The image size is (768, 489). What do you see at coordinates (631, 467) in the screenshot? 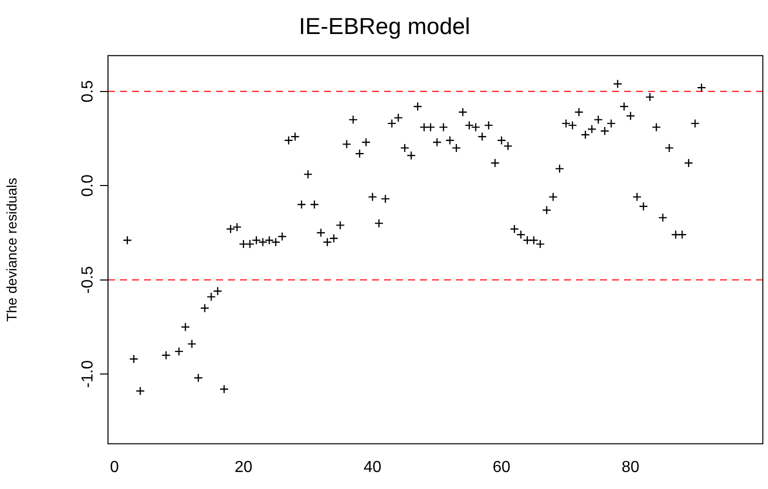
I see `x-tick-label: 80` at bounding box center [631, 467].